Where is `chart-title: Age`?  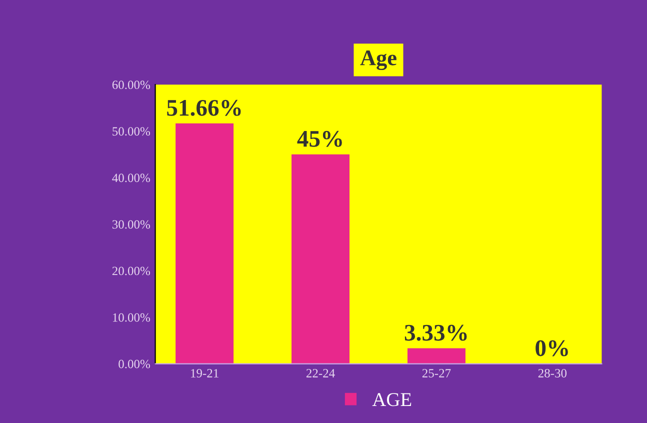 chart-title: Age is located at coordinates (378, 60).